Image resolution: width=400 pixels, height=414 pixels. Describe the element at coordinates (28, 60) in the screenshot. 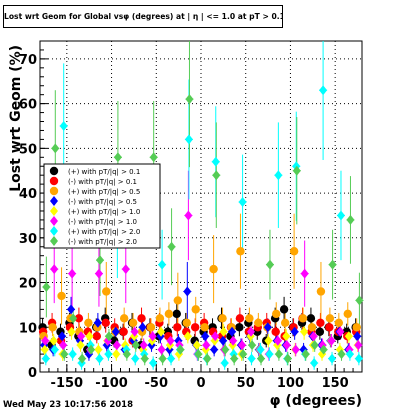

I see `y-tick-label: 70` at that location.